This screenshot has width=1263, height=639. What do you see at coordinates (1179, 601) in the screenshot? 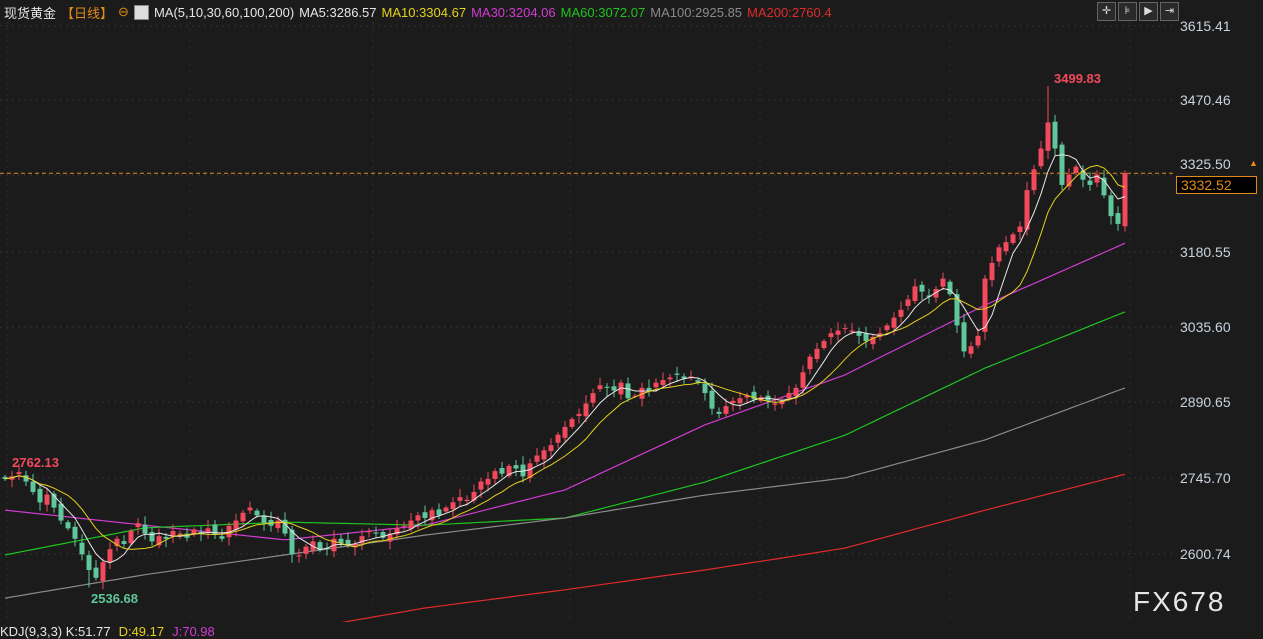
I see `watermark-logo: FX678` at bounding box center [1179, 601].